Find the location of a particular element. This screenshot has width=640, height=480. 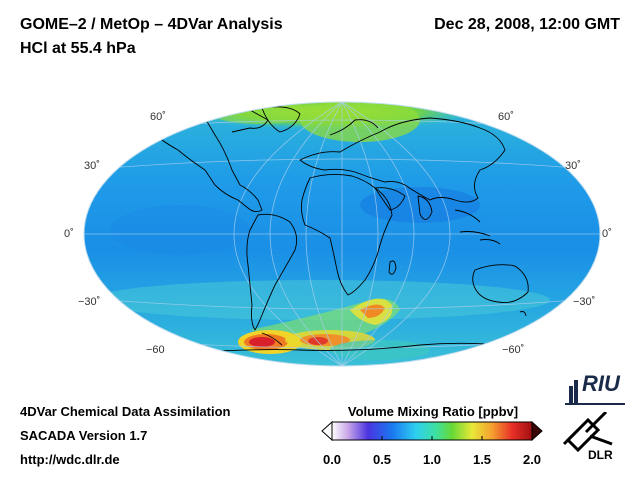

lat-label-left-0: 0˚ is located at coordinates (69, 234).